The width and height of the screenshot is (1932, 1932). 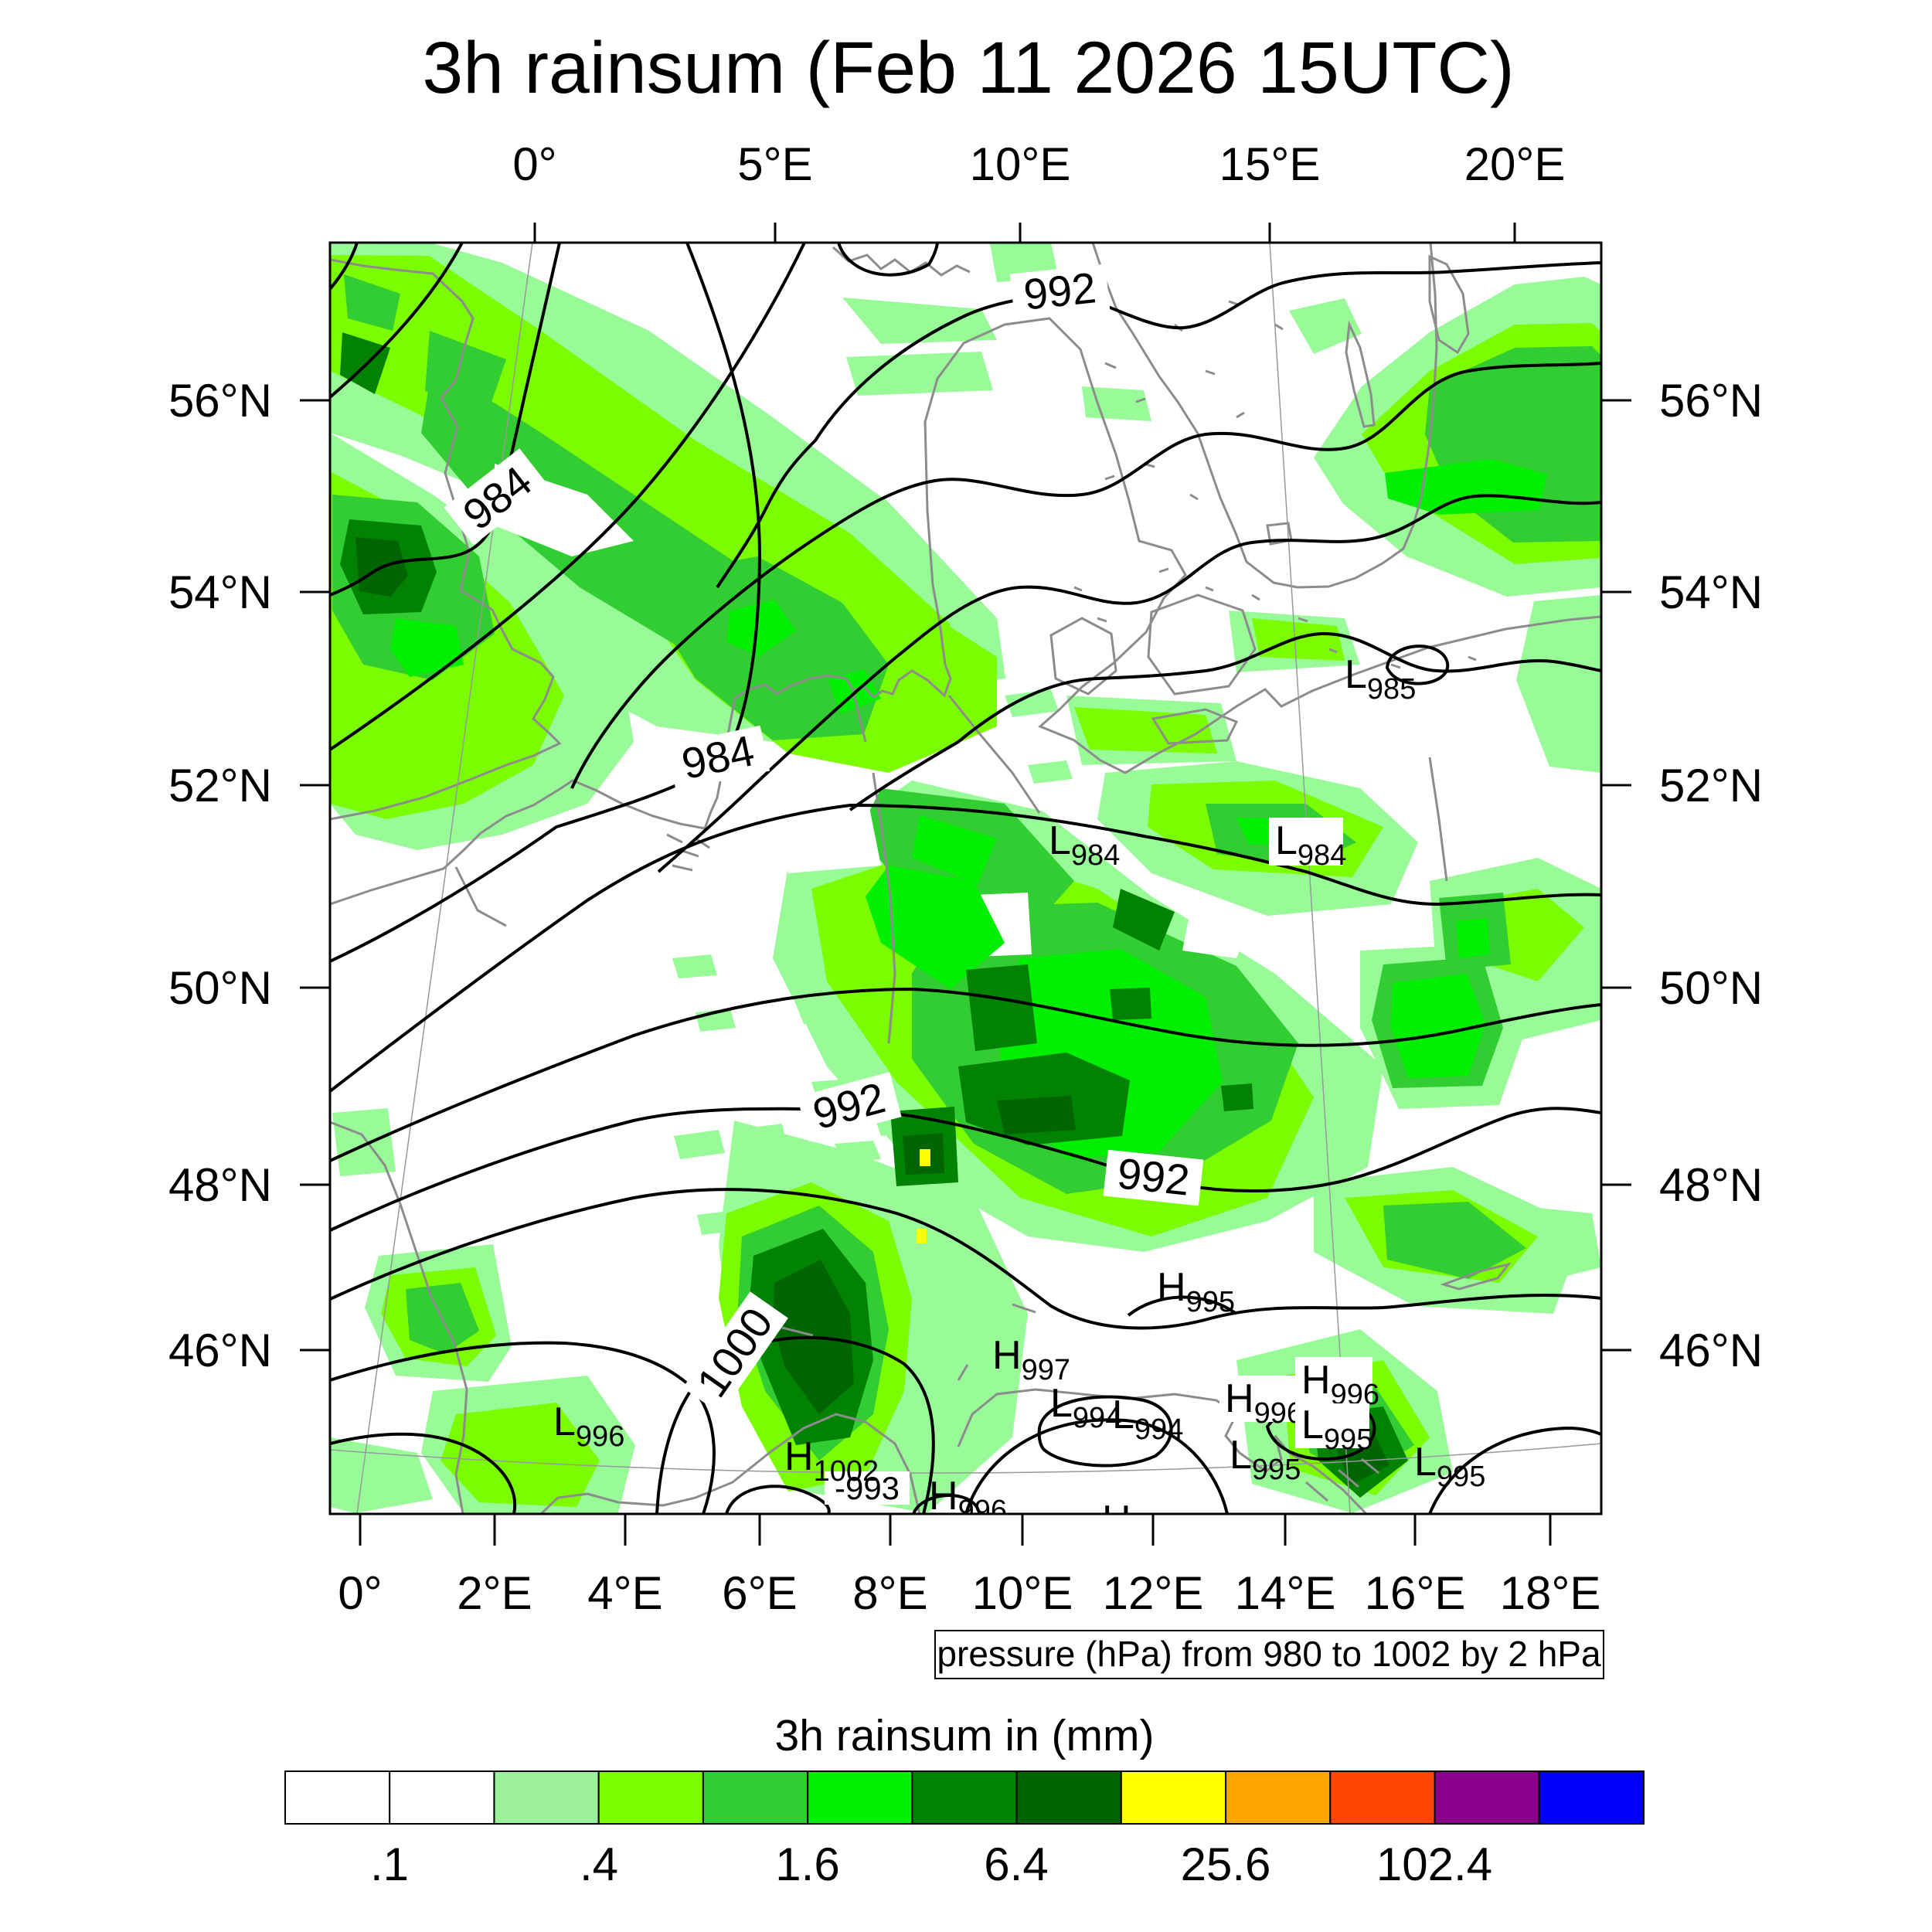 What do you see at coordinates (588, 1426) in the screenshot?
I see `svg-text: L996` at bounding box center [588, 1426].